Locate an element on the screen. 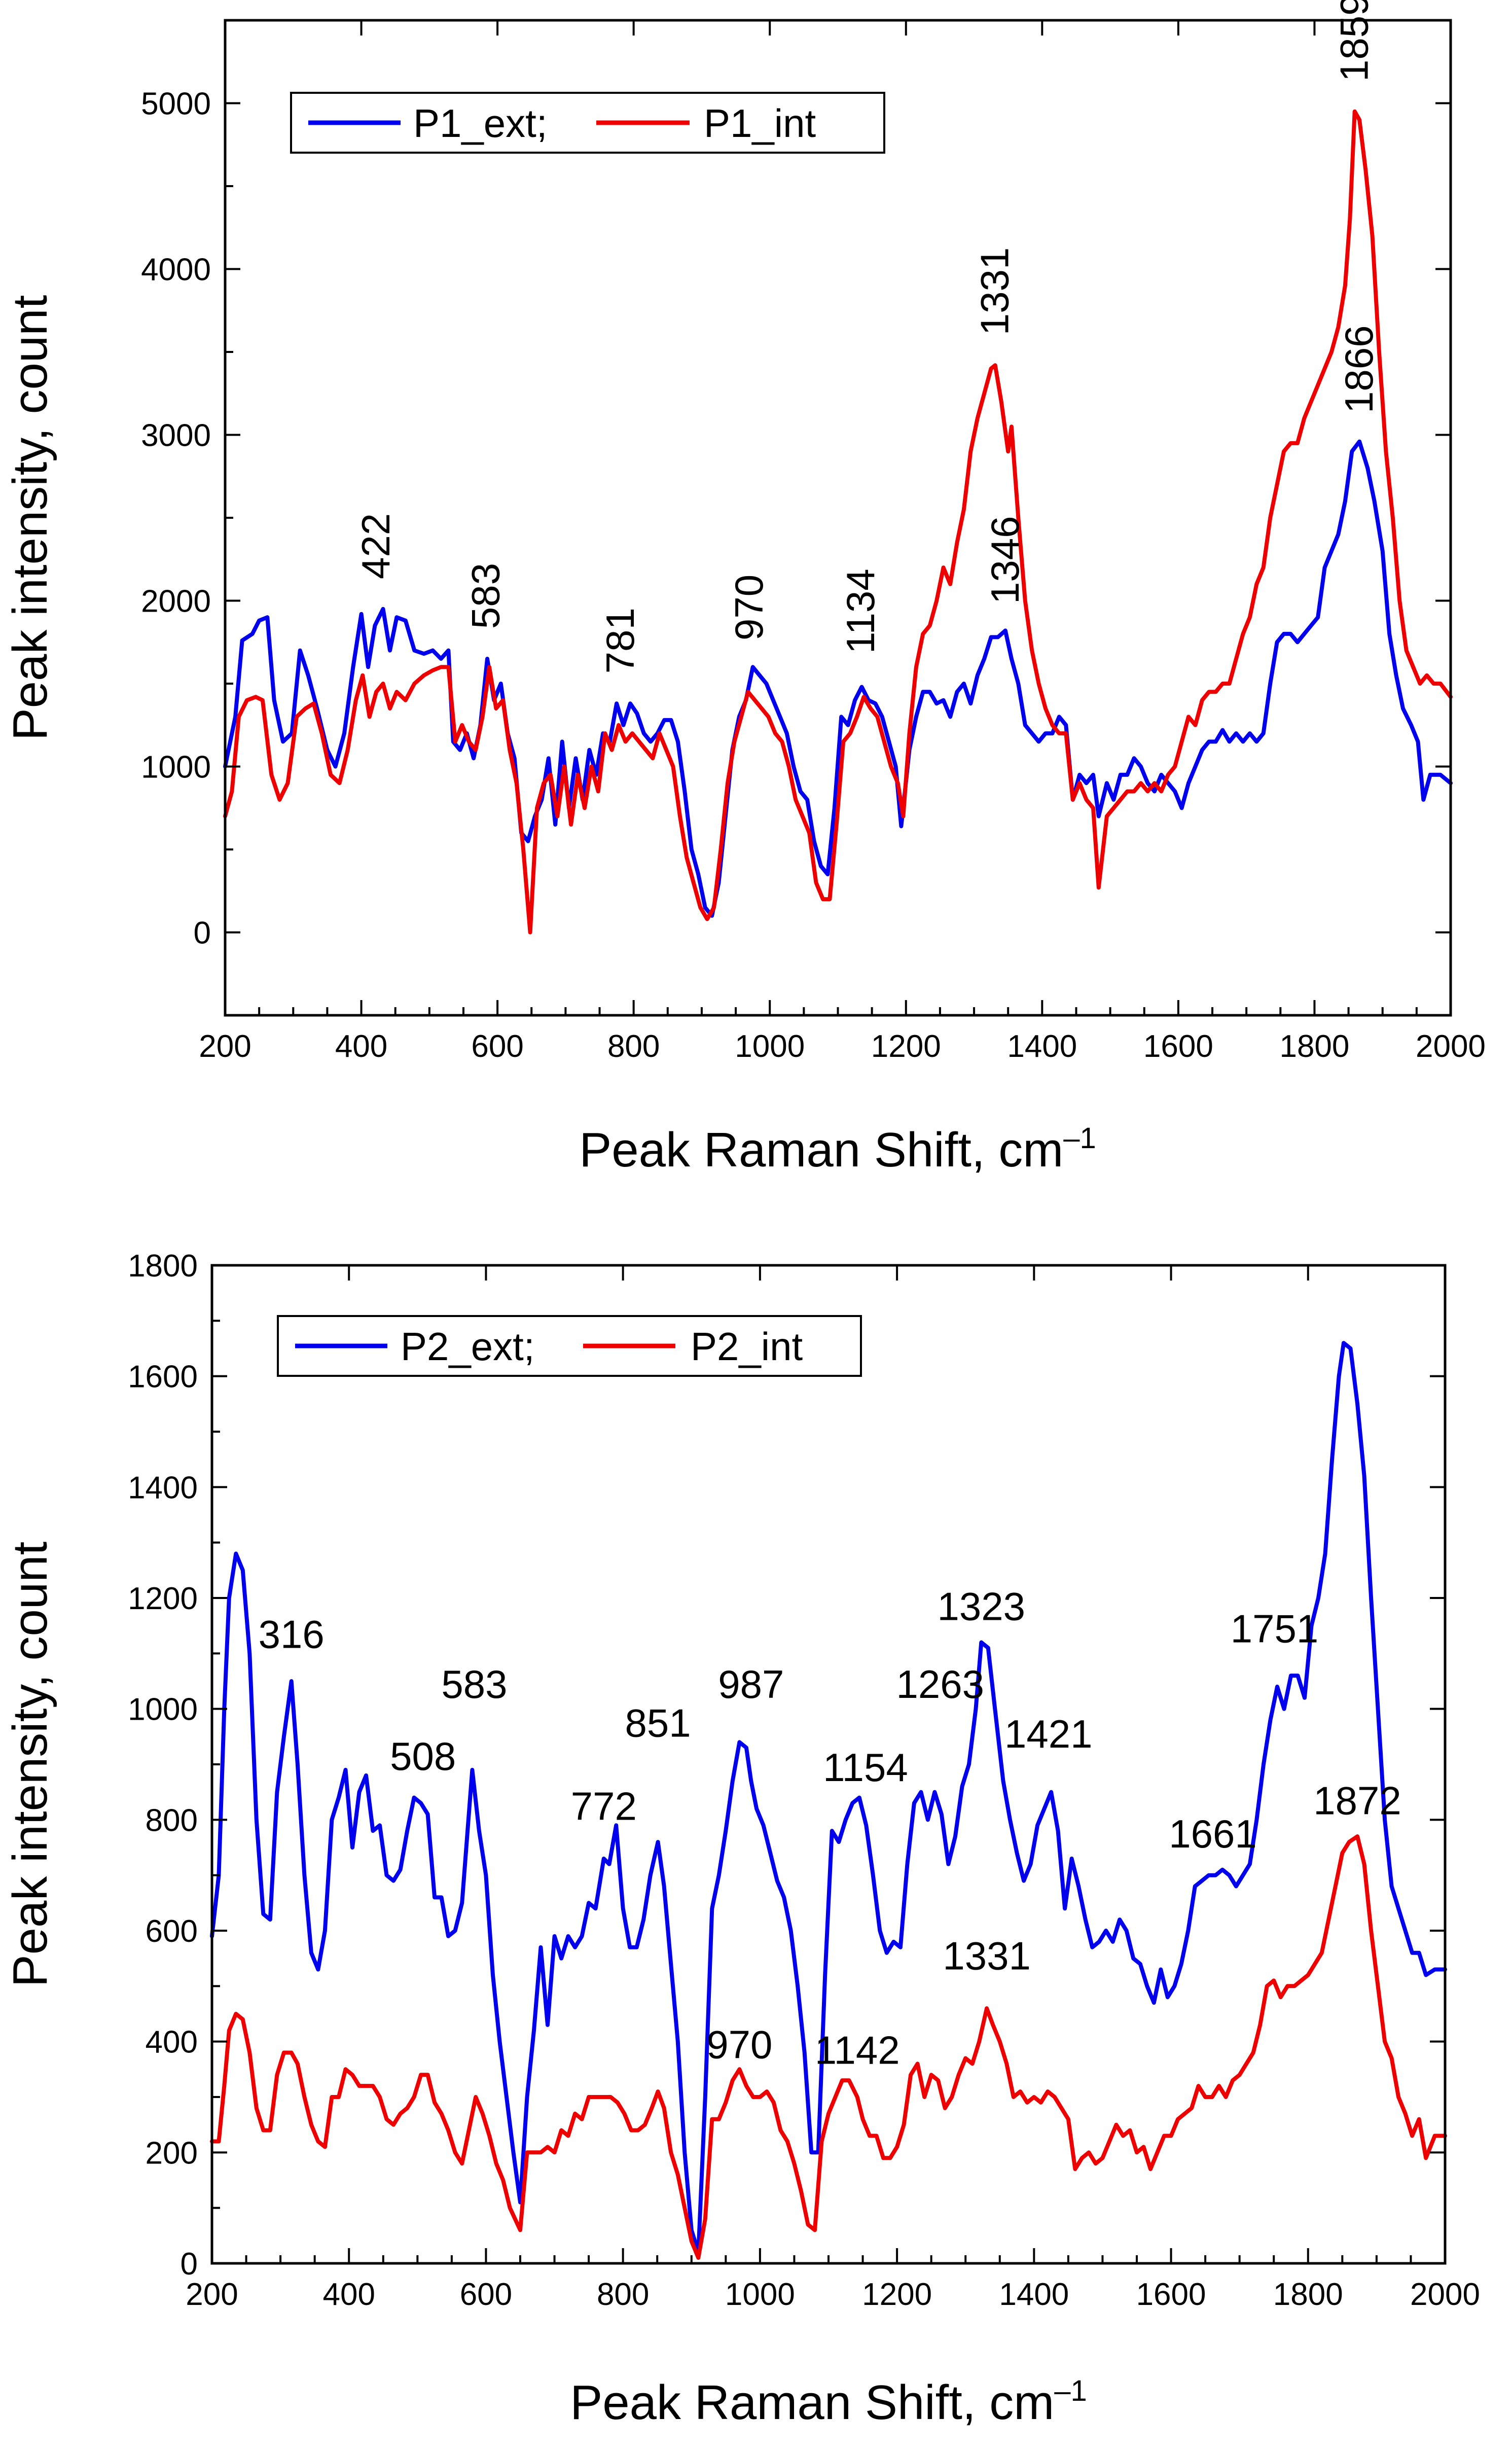  bottom-chart-y-tick-label: 200 is located at coordinates (172, 2153).